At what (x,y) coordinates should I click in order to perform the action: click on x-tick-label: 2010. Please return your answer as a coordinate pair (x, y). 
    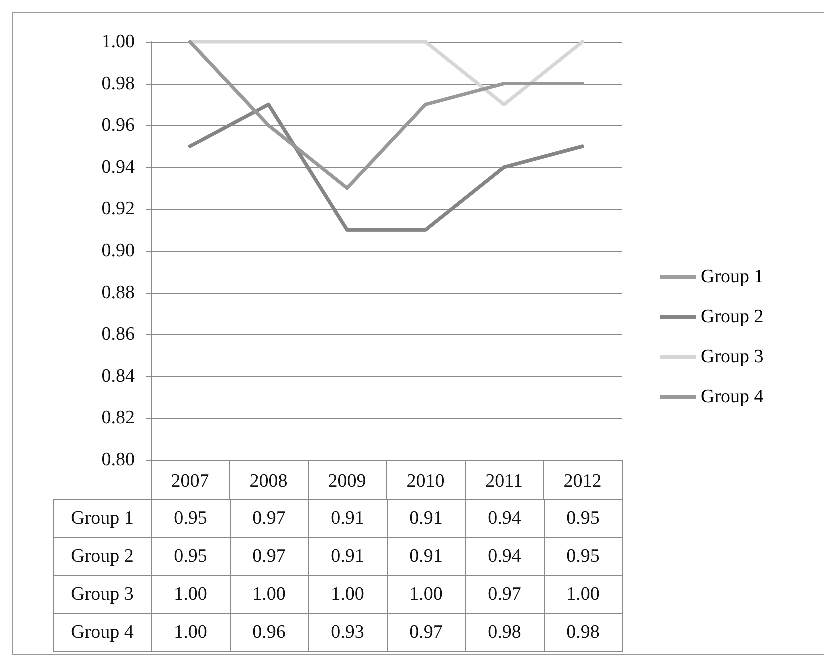
    Looking at the image, I should click on (425, 481).